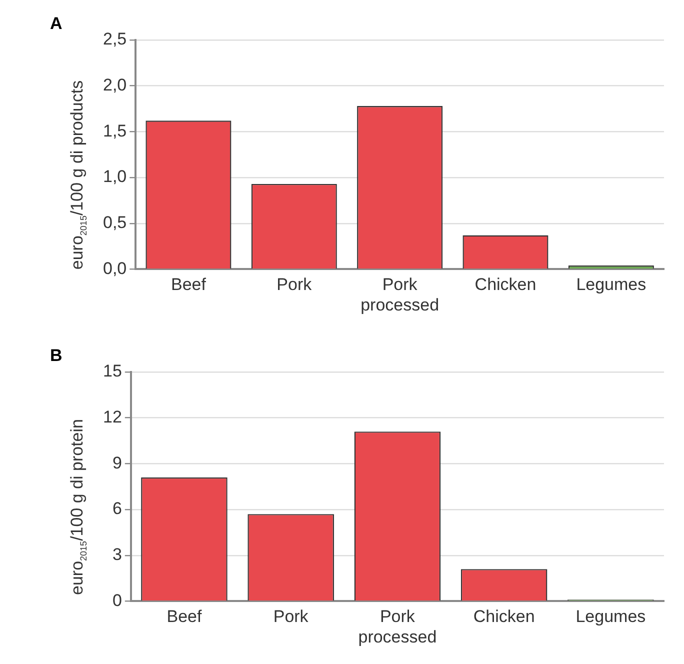  I want to click on y-tick-label: 2,5, so click(114, 39).